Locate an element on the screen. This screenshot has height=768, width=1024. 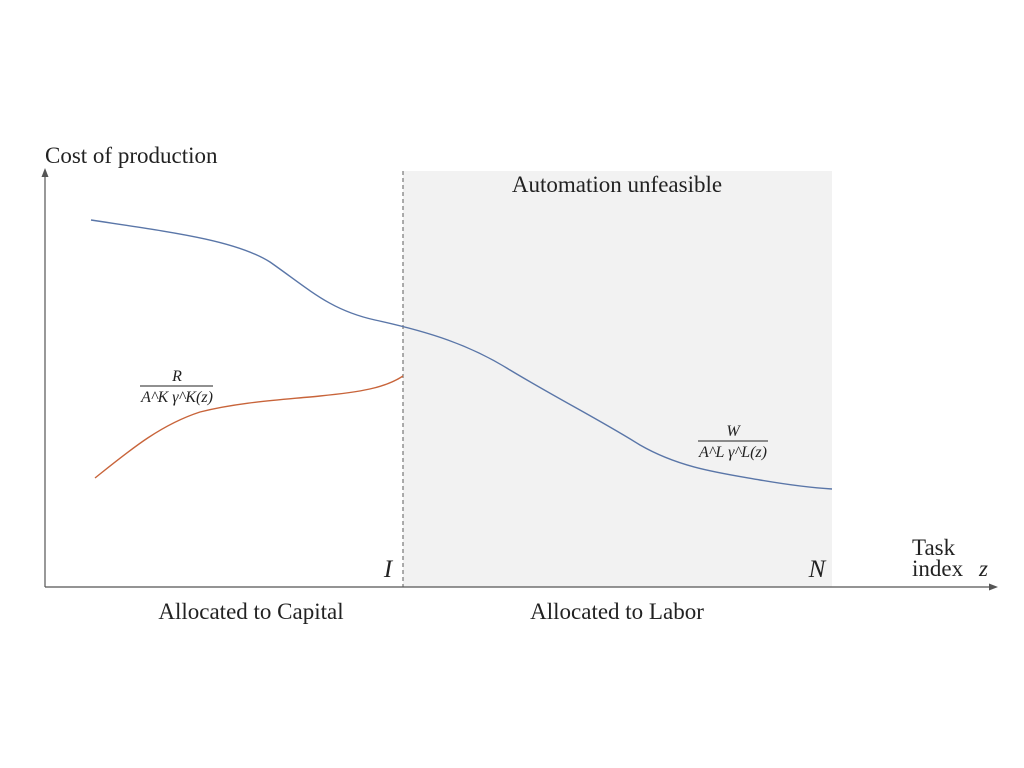
capital-formula-numerator: R is located at coordinates (176, 376).